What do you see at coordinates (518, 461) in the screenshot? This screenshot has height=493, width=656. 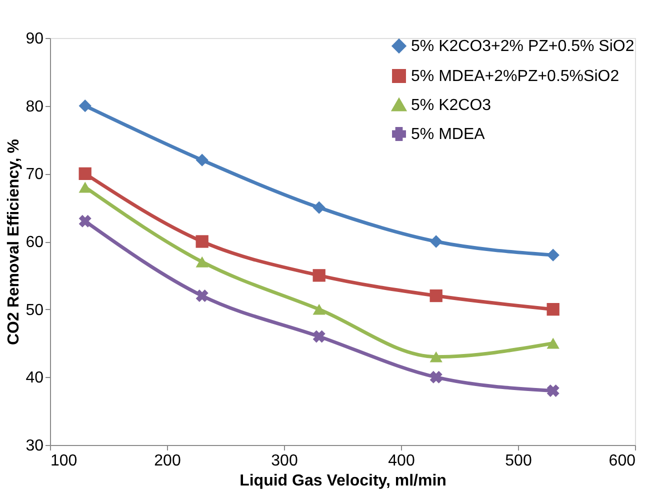 I see `x-tick-label: 500` at bounding box center [518, 461].